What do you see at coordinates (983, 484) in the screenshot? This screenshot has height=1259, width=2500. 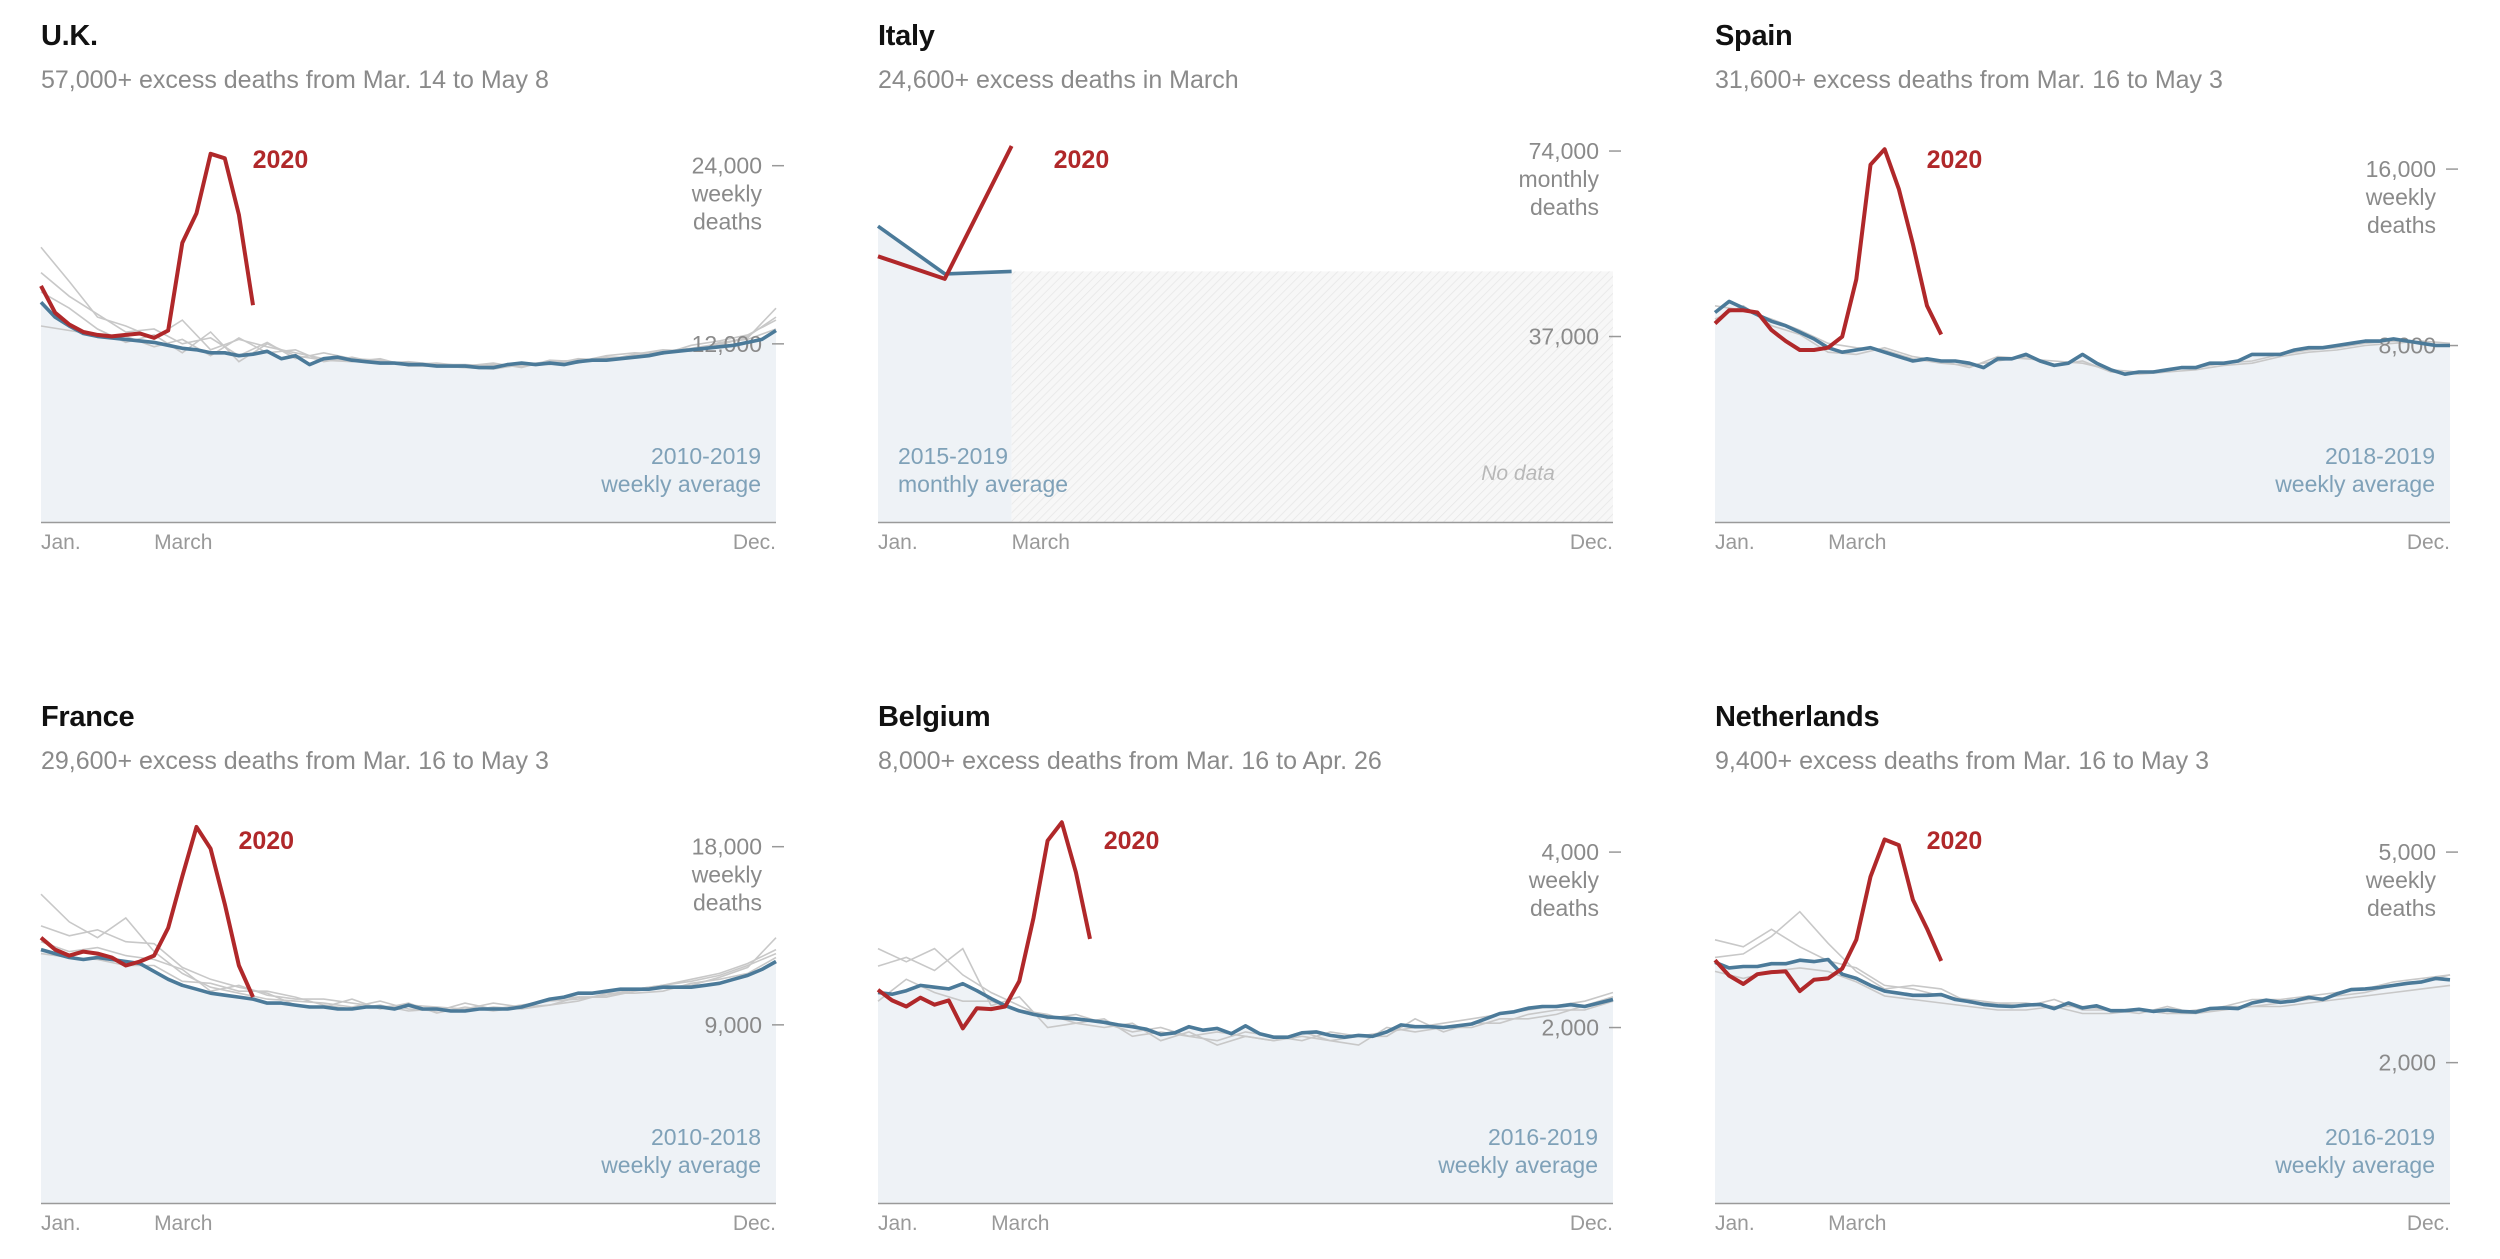 I see `average-label: monthly average` at bounding box center [983, 484].